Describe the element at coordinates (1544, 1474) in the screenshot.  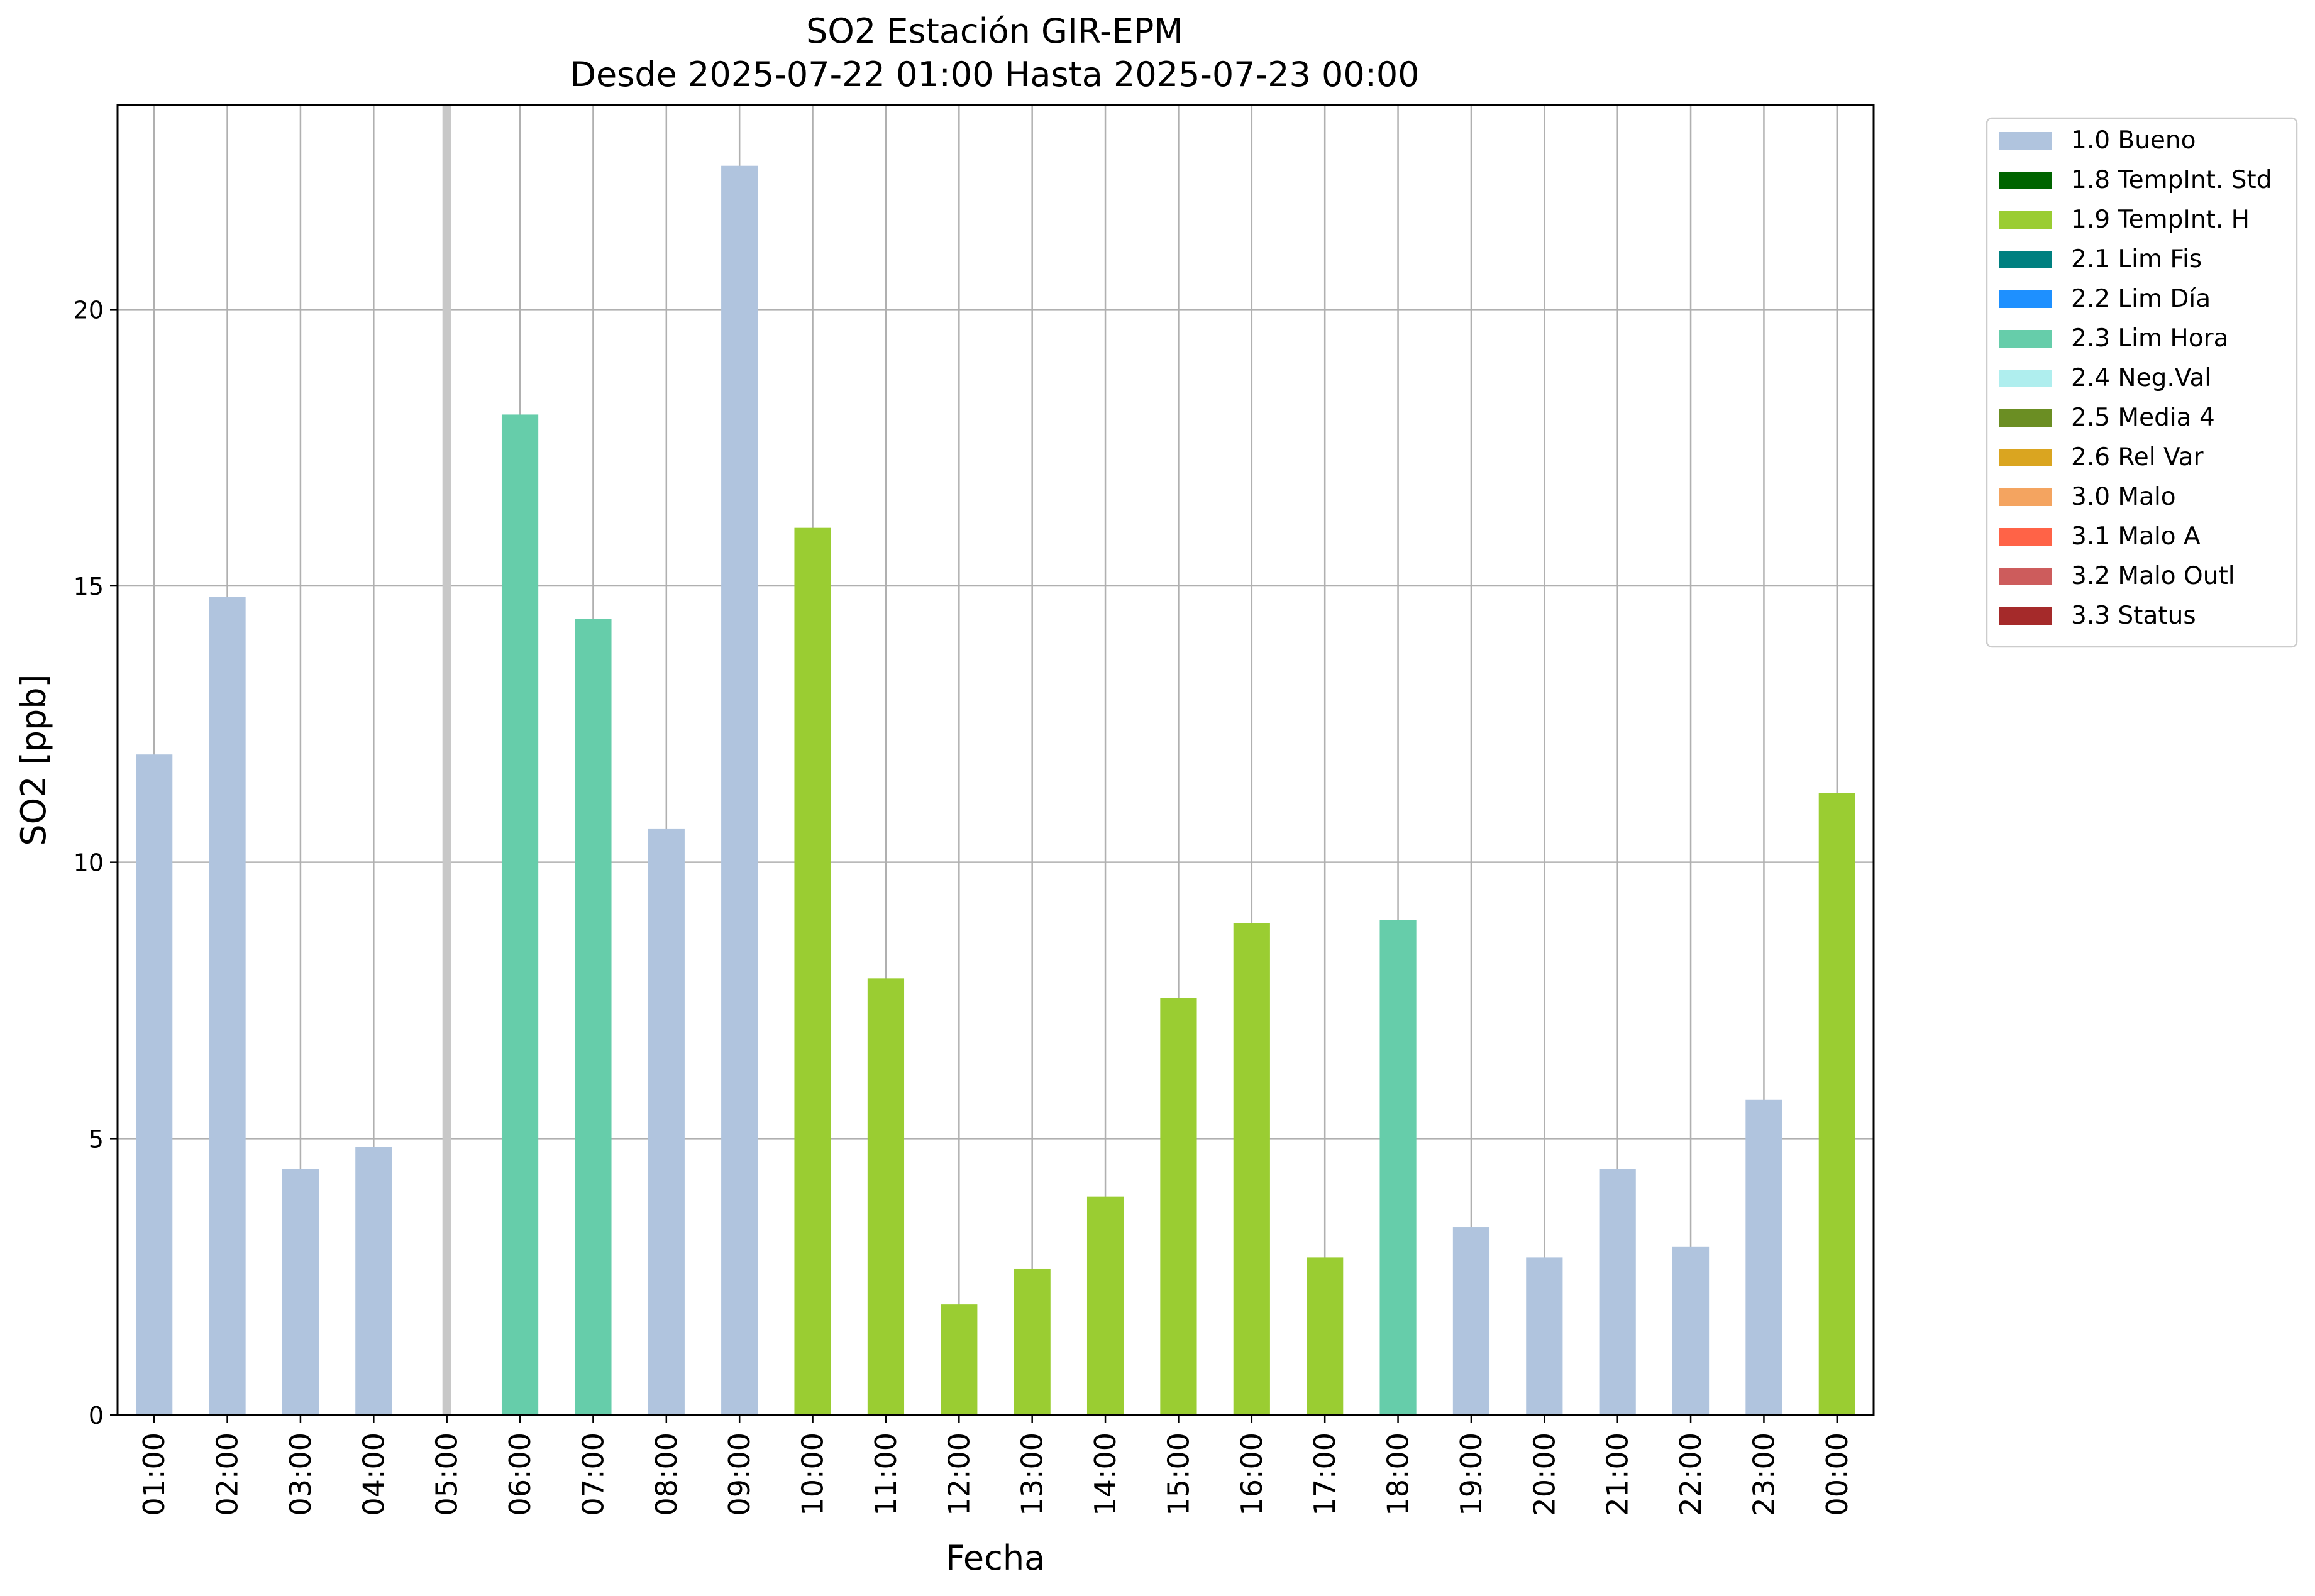
I see `x-tick-label: 20:00` at that location.